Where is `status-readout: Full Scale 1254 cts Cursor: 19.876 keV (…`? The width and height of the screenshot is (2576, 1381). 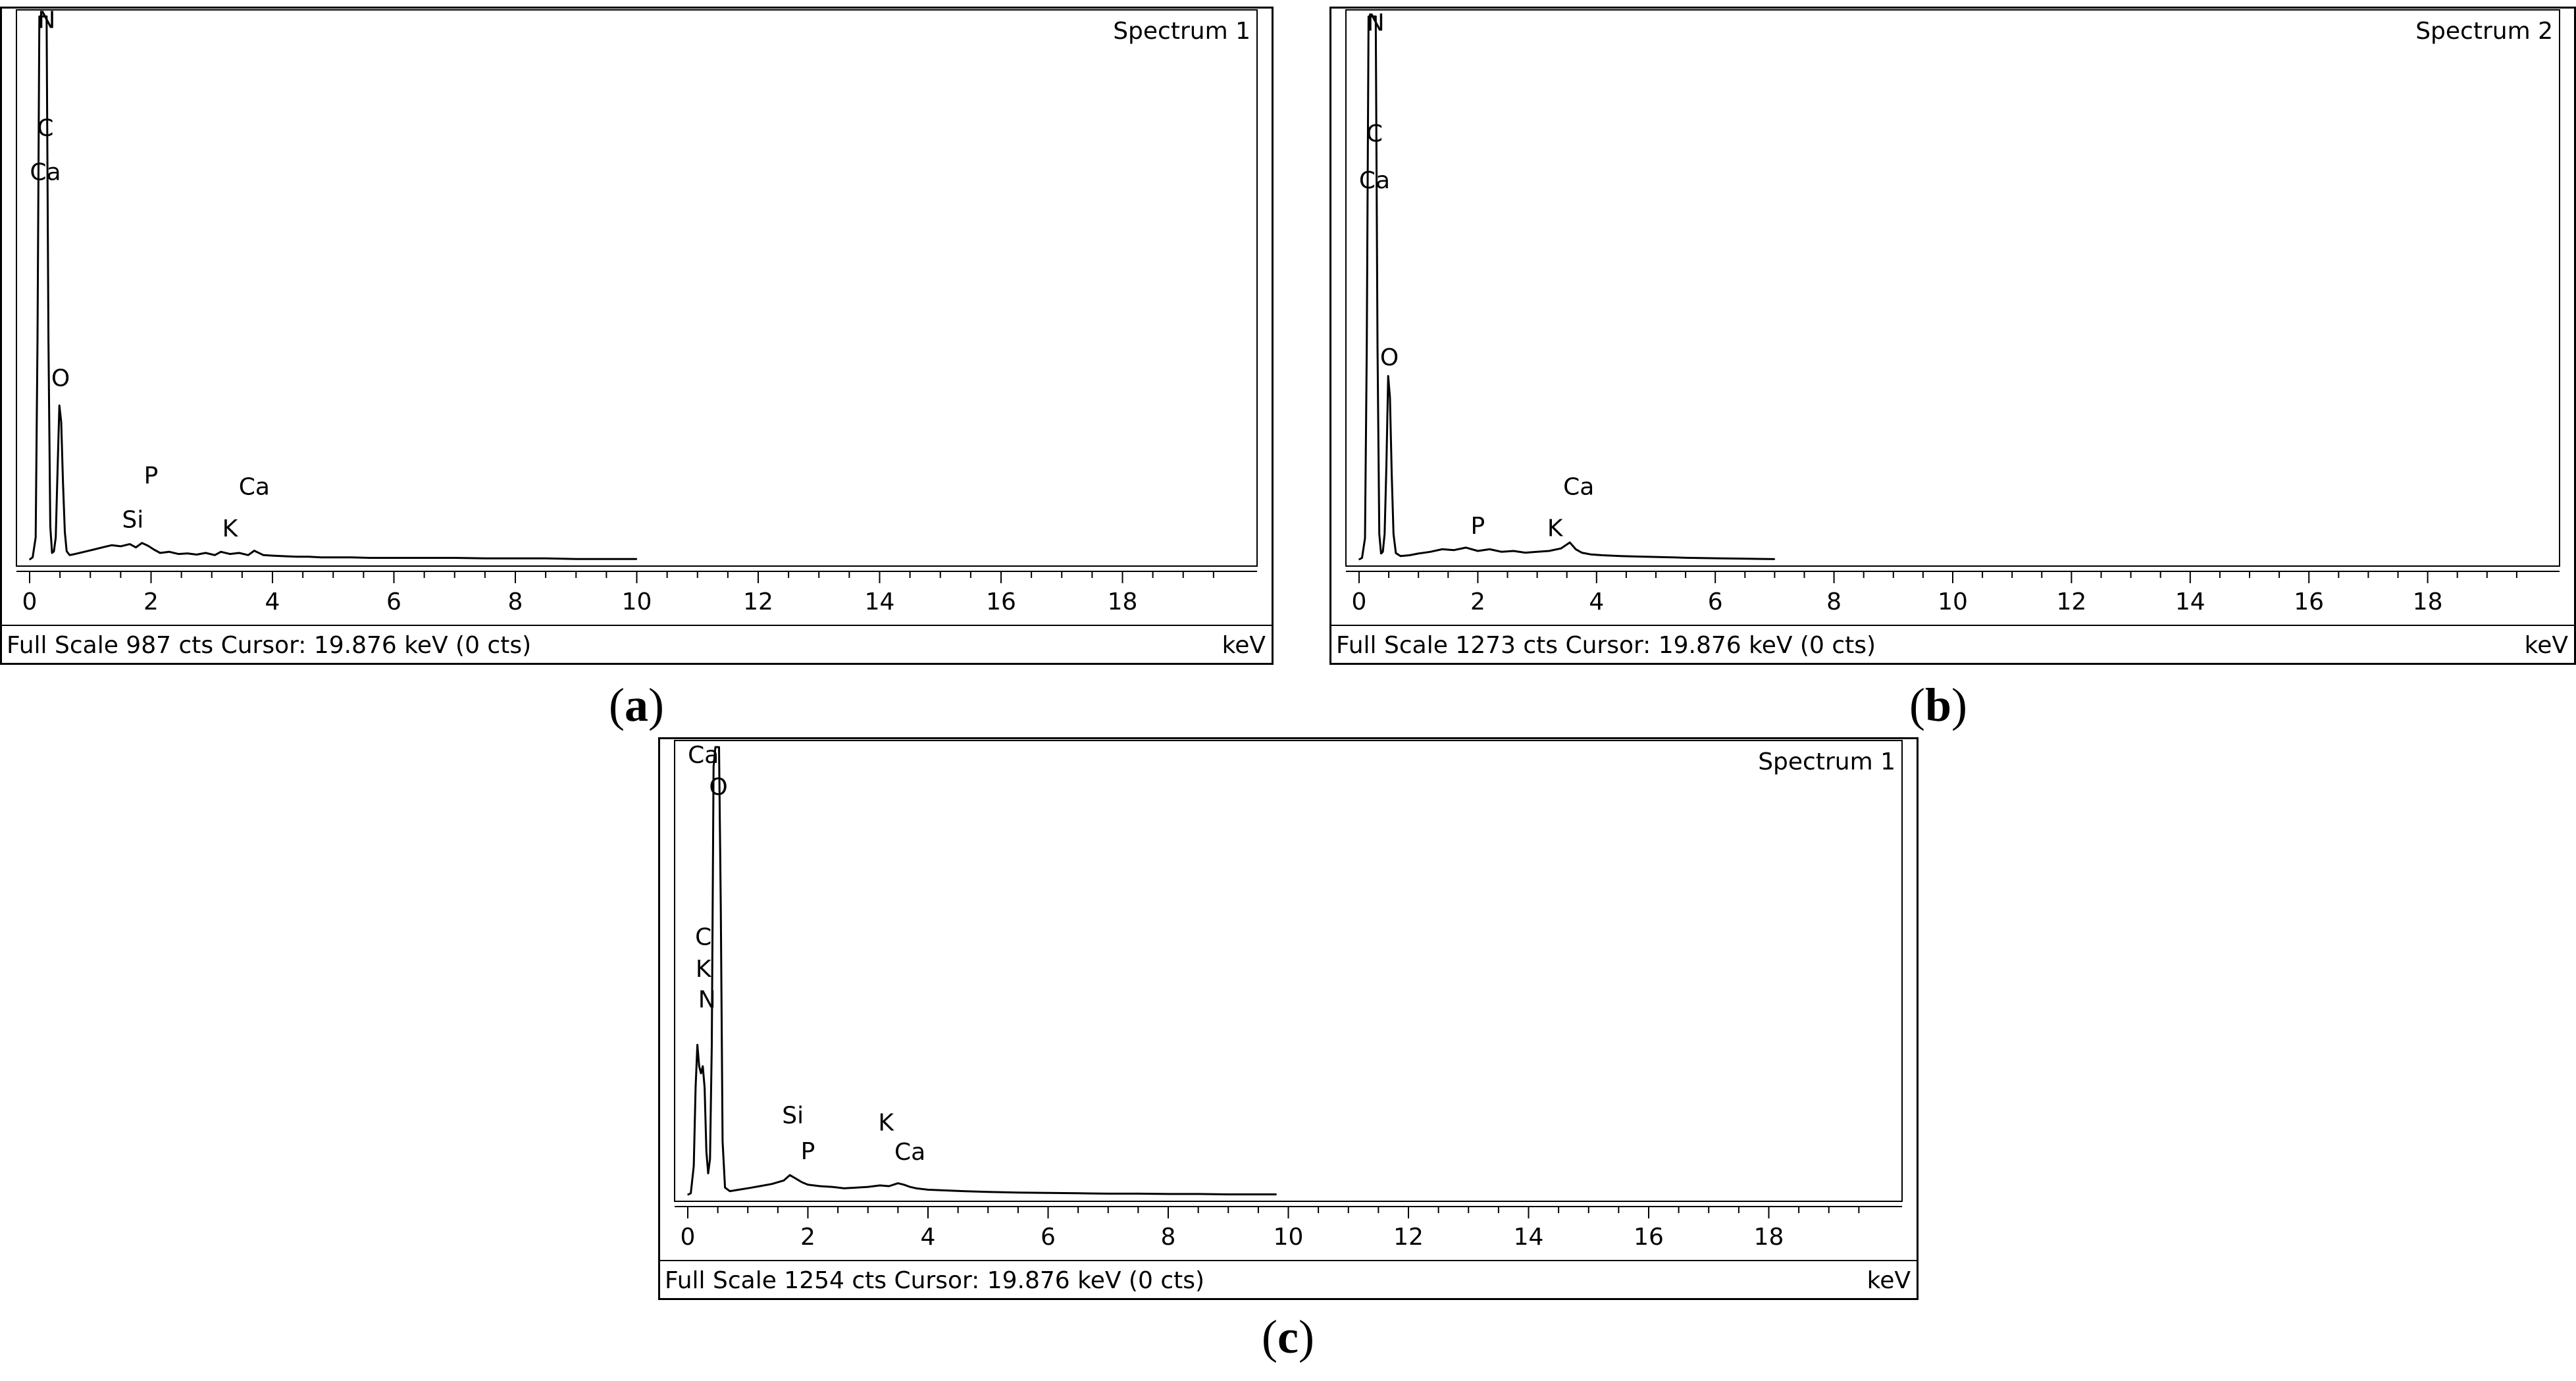
status-readout: Full Scale 1254 cts Cursor: 19.876 keV (… is located at coordinates (934, 1280).